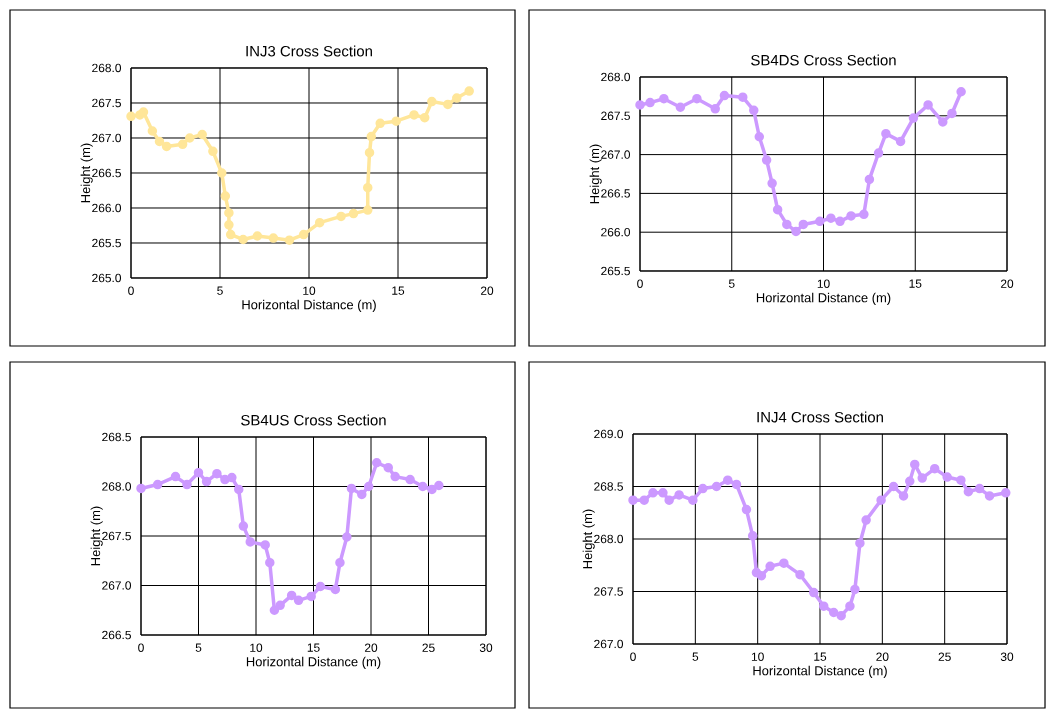 This screenshot has width=1047, height=709. What do you see at coordinates (820, 417) in the screenshot?
I see `chart-title: INJ4 Cross Section` at bounding box center [820, 417].